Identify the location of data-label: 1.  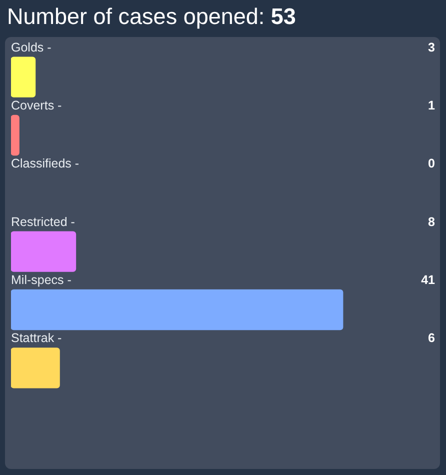
(432, 105).